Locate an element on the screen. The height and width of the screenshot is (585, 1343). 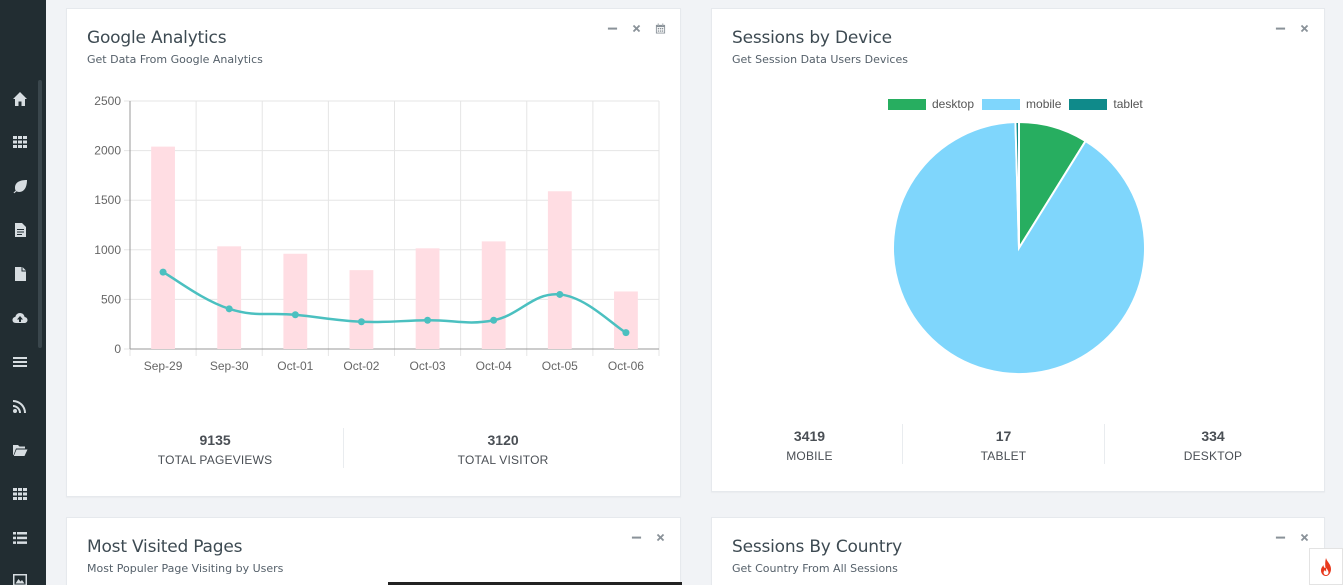
file-icon is located at coordinates (20, 274).